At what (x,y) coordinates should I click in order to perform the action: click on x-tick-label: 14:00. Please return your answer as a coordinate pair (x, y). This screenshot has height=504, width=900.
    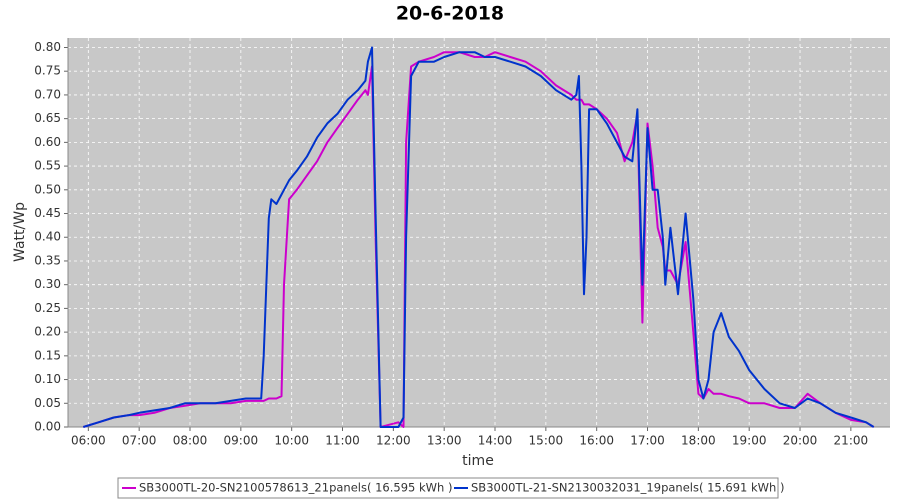
    Looking at the image, I should click on (495, 441).